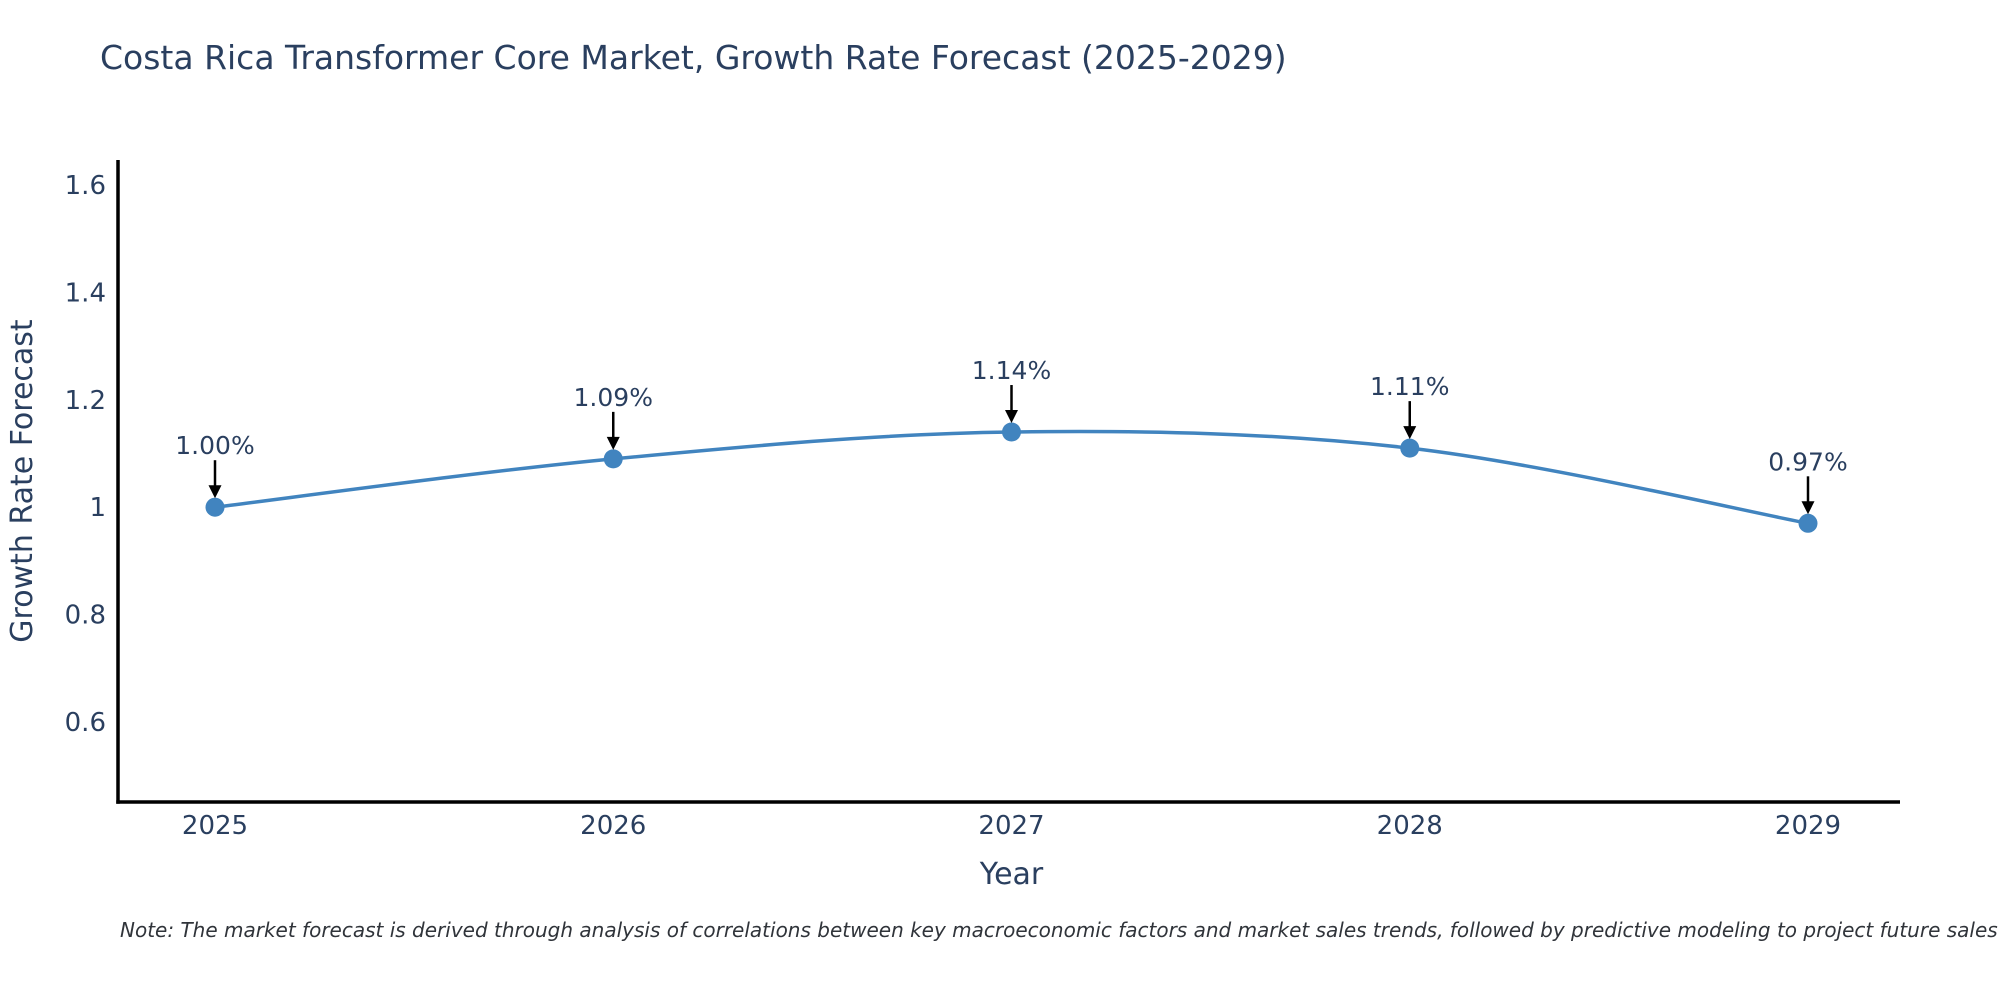 The width and height of the screenshot is (2000, 1000). What do you see at coordinates (215, 826) in the screenshot?
I see `x-tick-label: 2025` at bounding box center [215, 826].